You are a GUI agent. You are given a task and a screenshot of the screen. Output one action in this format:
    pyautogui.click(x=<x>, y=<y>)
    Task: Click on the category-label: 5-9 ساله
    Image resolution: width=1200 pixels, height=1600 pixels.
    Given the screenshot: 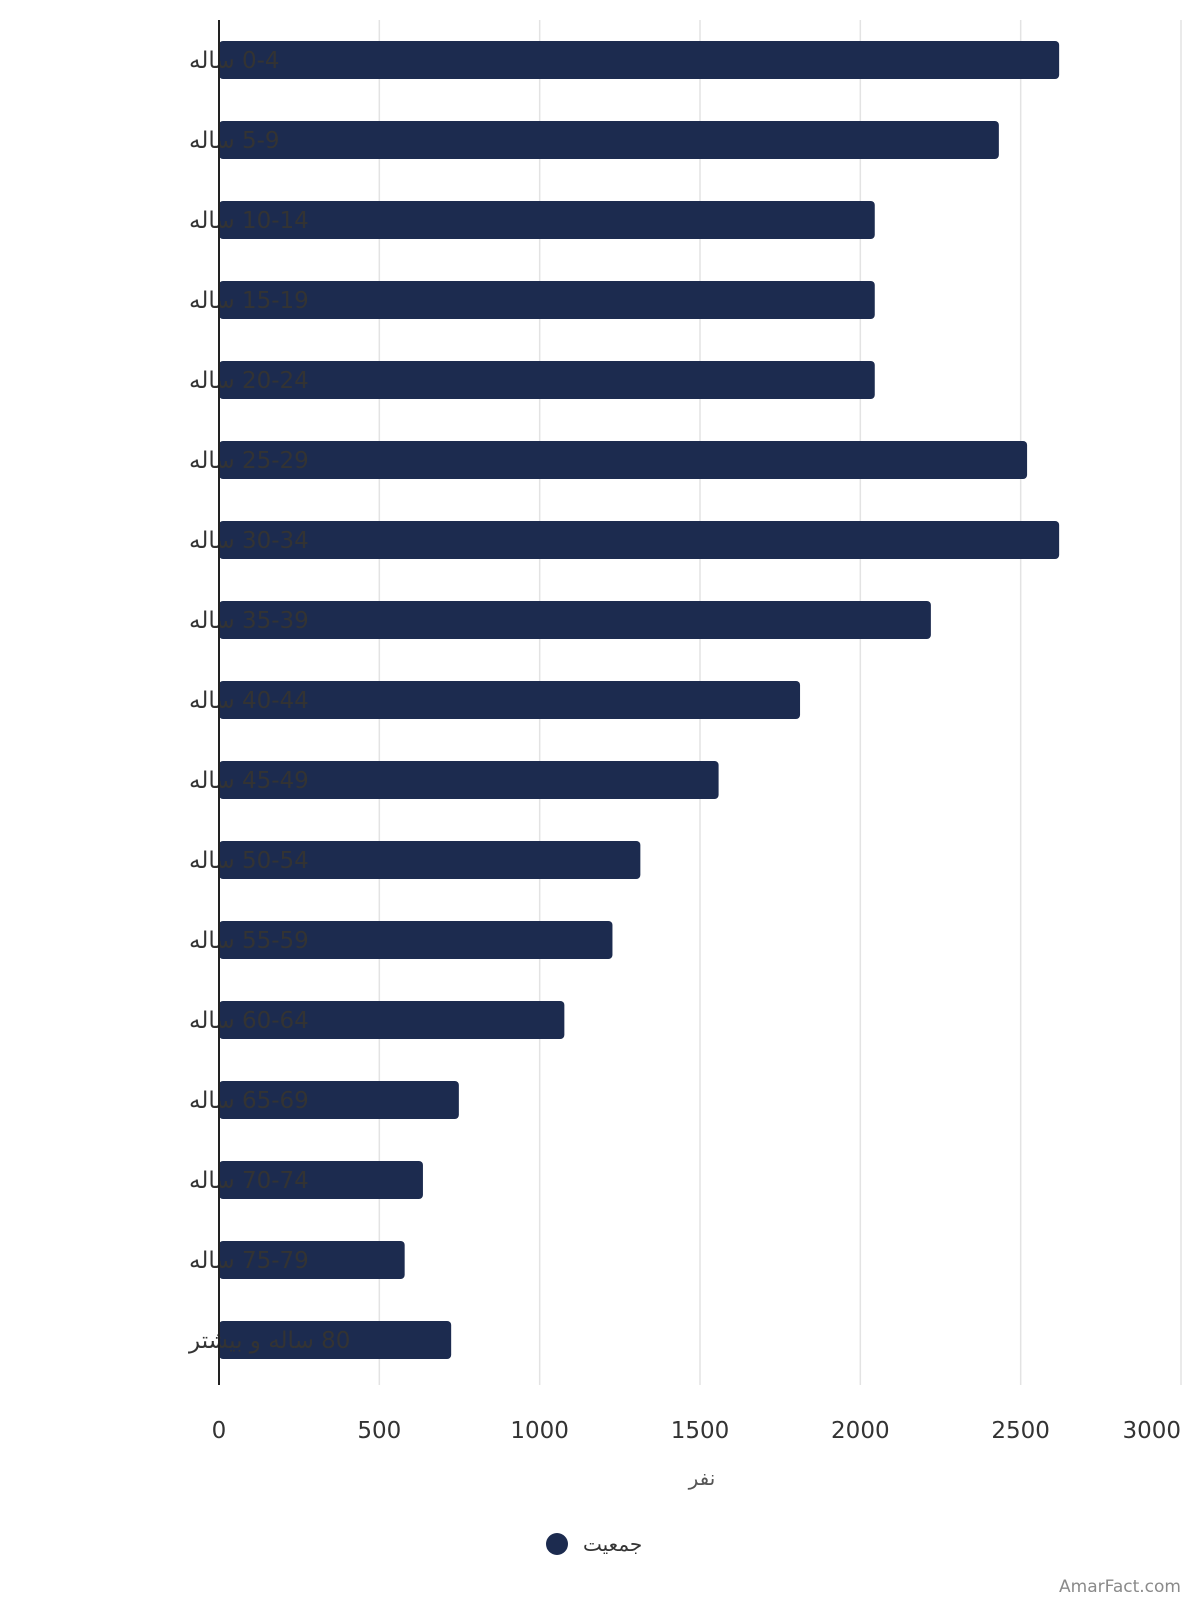 What is the action you would take?
    pyautogui.click(x=234, y=141)
    